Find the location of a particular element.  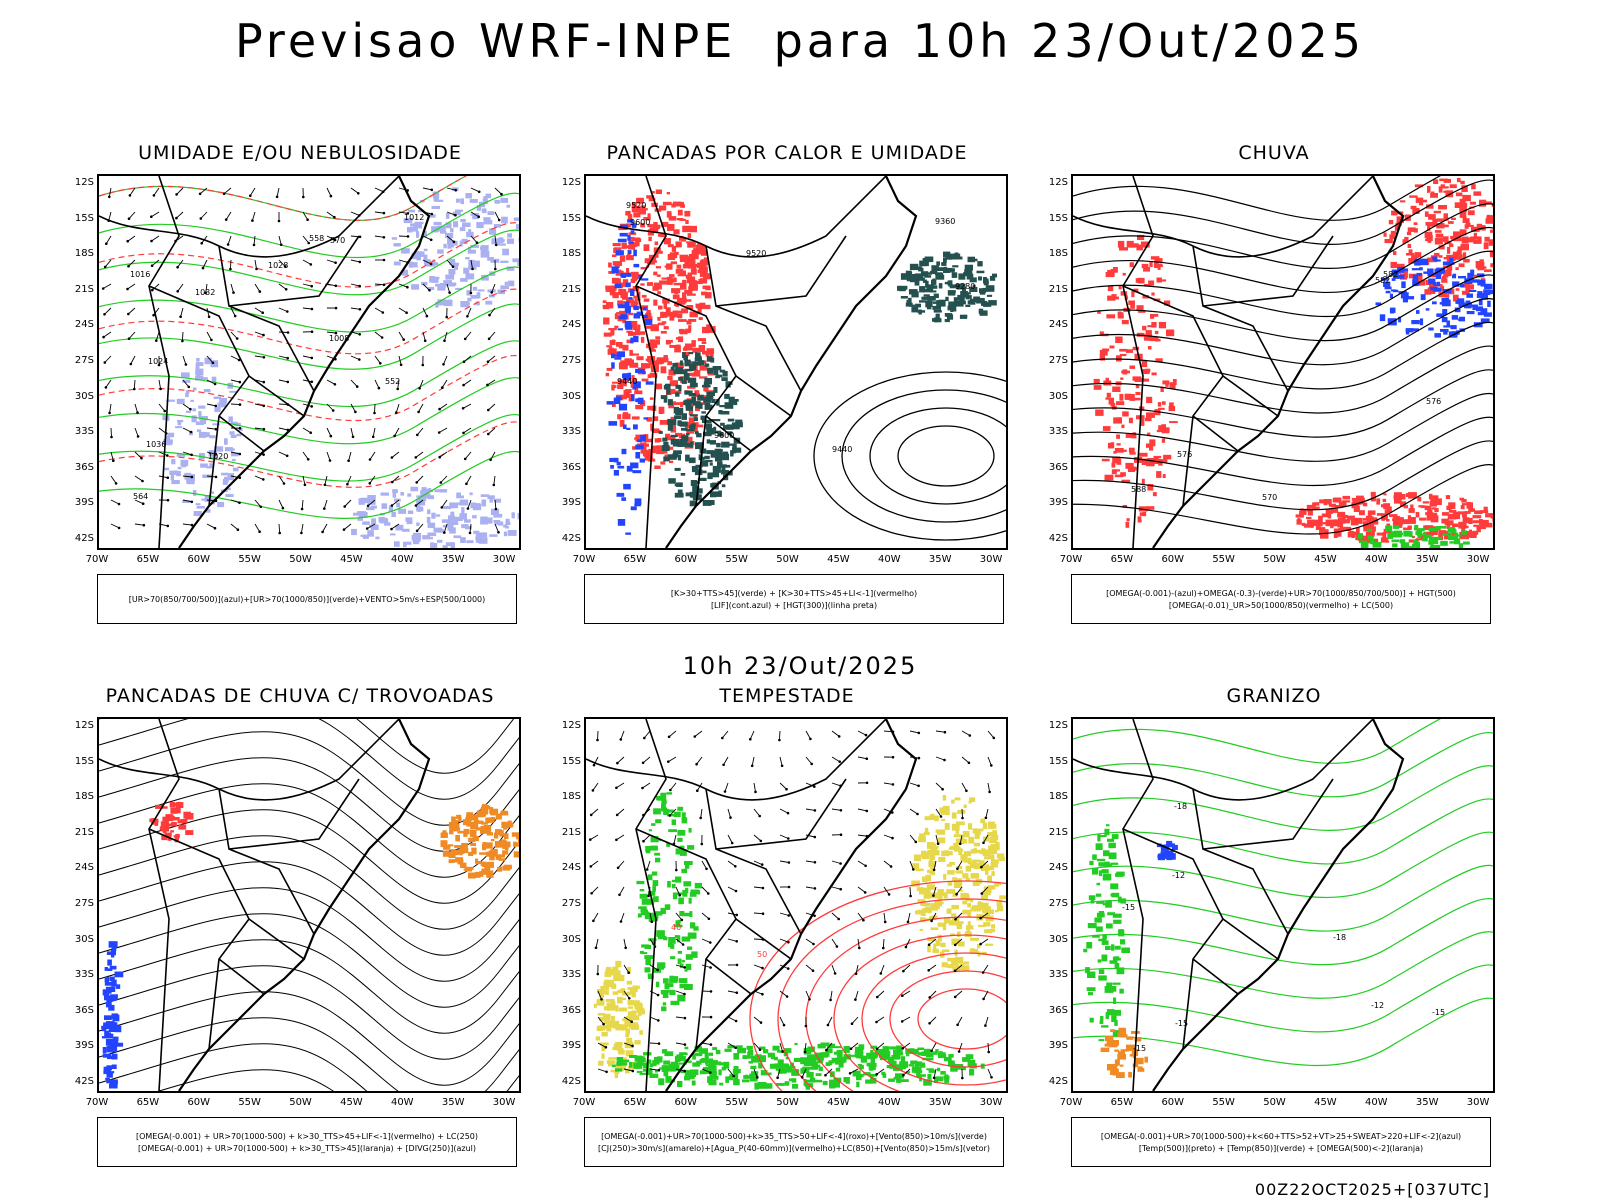

contour-label: 582 is located at coordinates (1390, 274).